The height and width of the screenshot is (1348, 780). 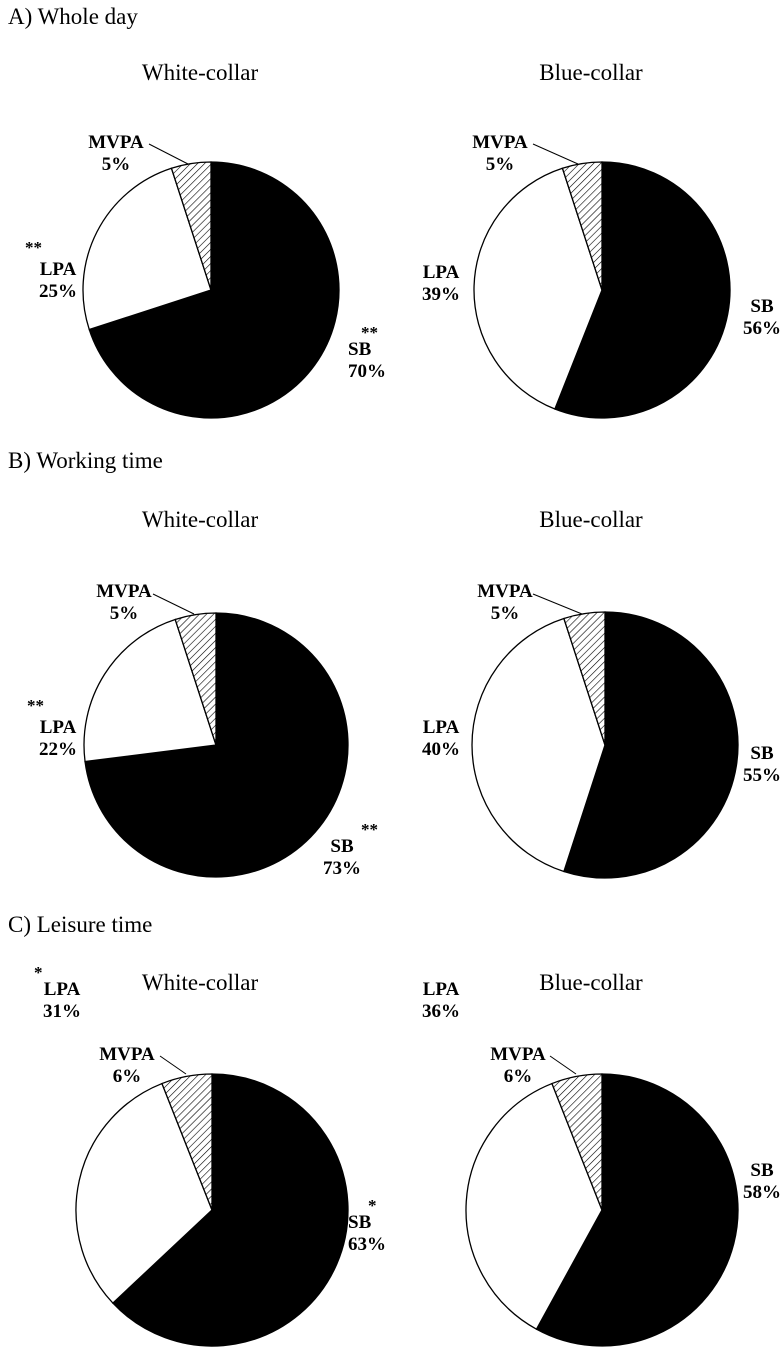 I want to click on label-sb: SB 70%, so click(x=367, y=360).